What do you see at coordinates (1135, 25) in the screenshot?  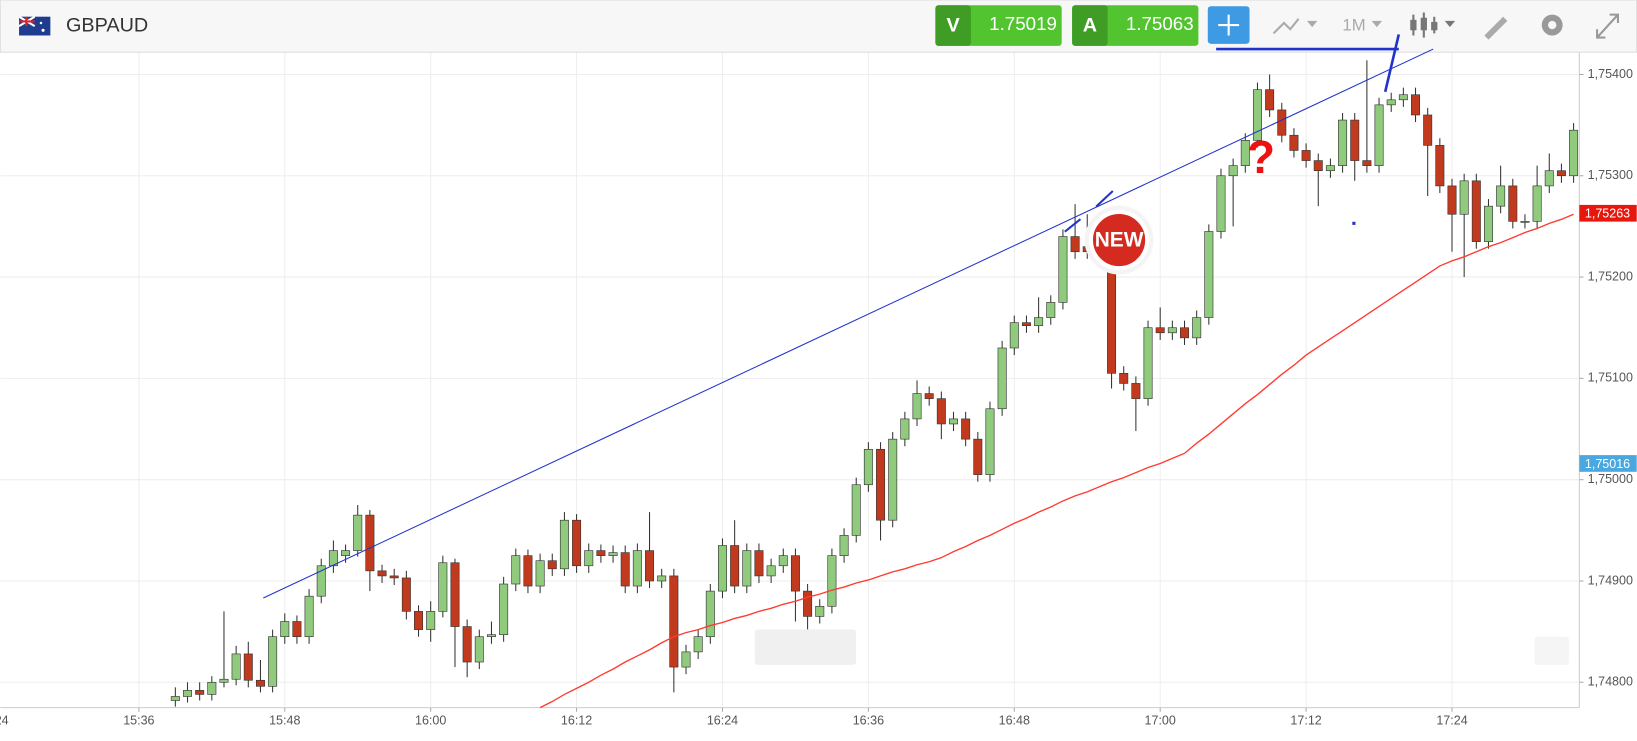 I see `buy-button: A 1.75063` at bounding box center [1135, 25].